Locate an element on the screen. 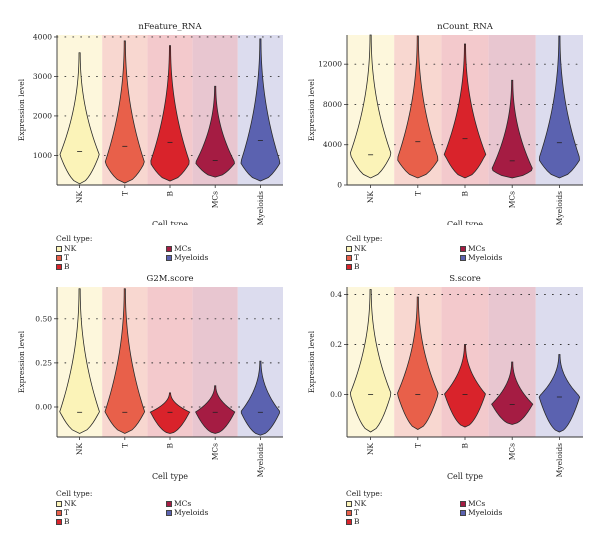 This screenshot has height=545, width=600. y-tick-label: 12000 is located at coordinates (330, 64).